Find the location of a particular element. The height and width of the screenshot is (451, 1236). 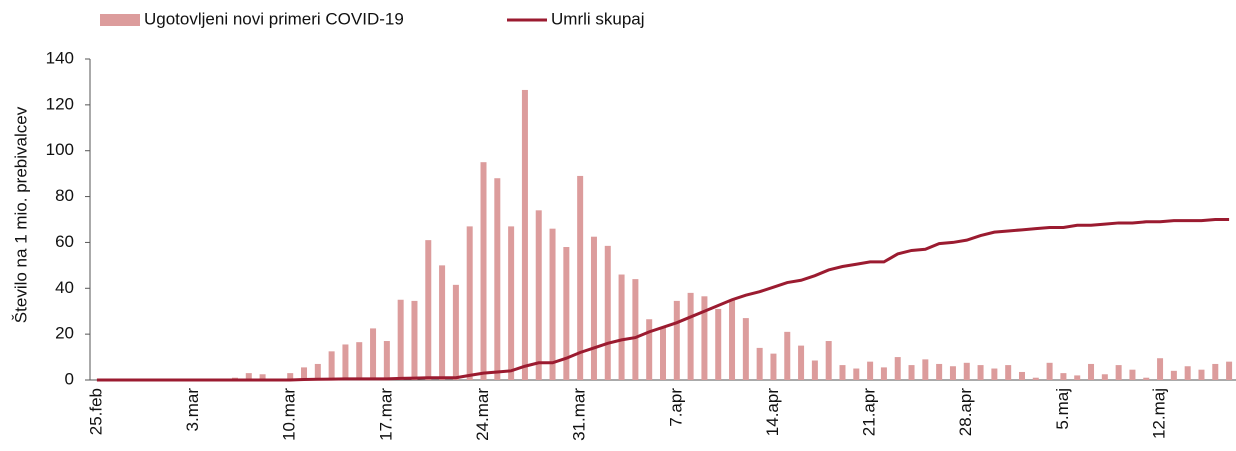

x-tick-label: 21.apr is located at coordinates (869, 412).